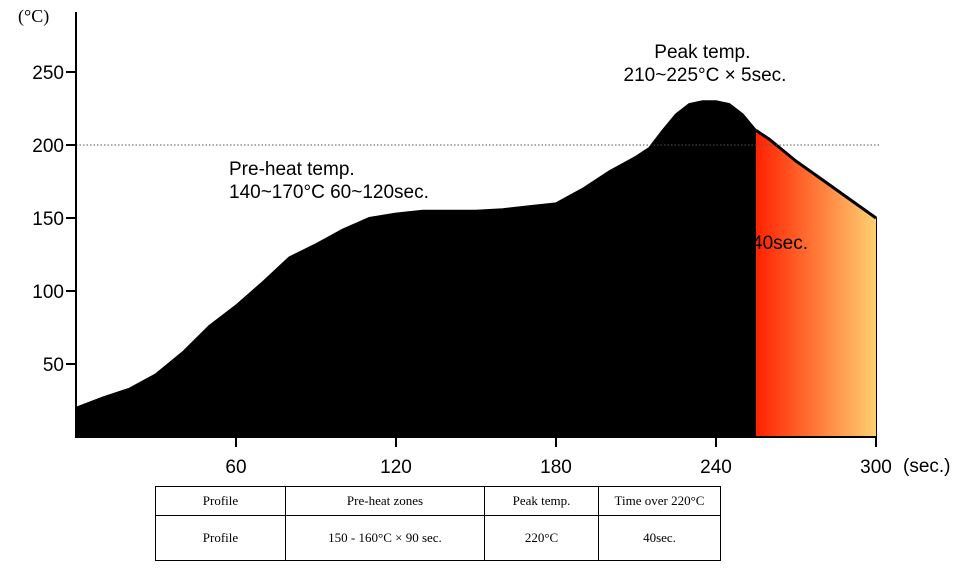 Image resolution: width=962 pixels, height=570 pixels. What do you see at coordinates (816, 174) in the screenshot?
I see `temperature-curve-tail` at bounding box center [816, 174].